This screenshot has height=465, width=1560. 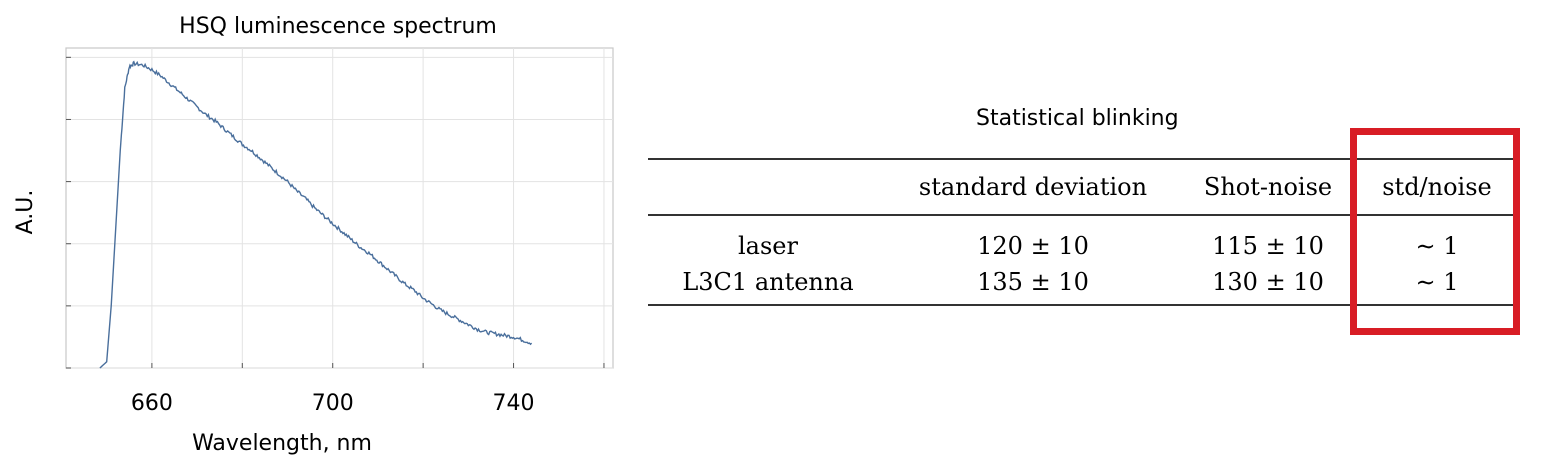 I want to click on row-shot-noise: 115 ± 10, so click(x=1268, y=246).